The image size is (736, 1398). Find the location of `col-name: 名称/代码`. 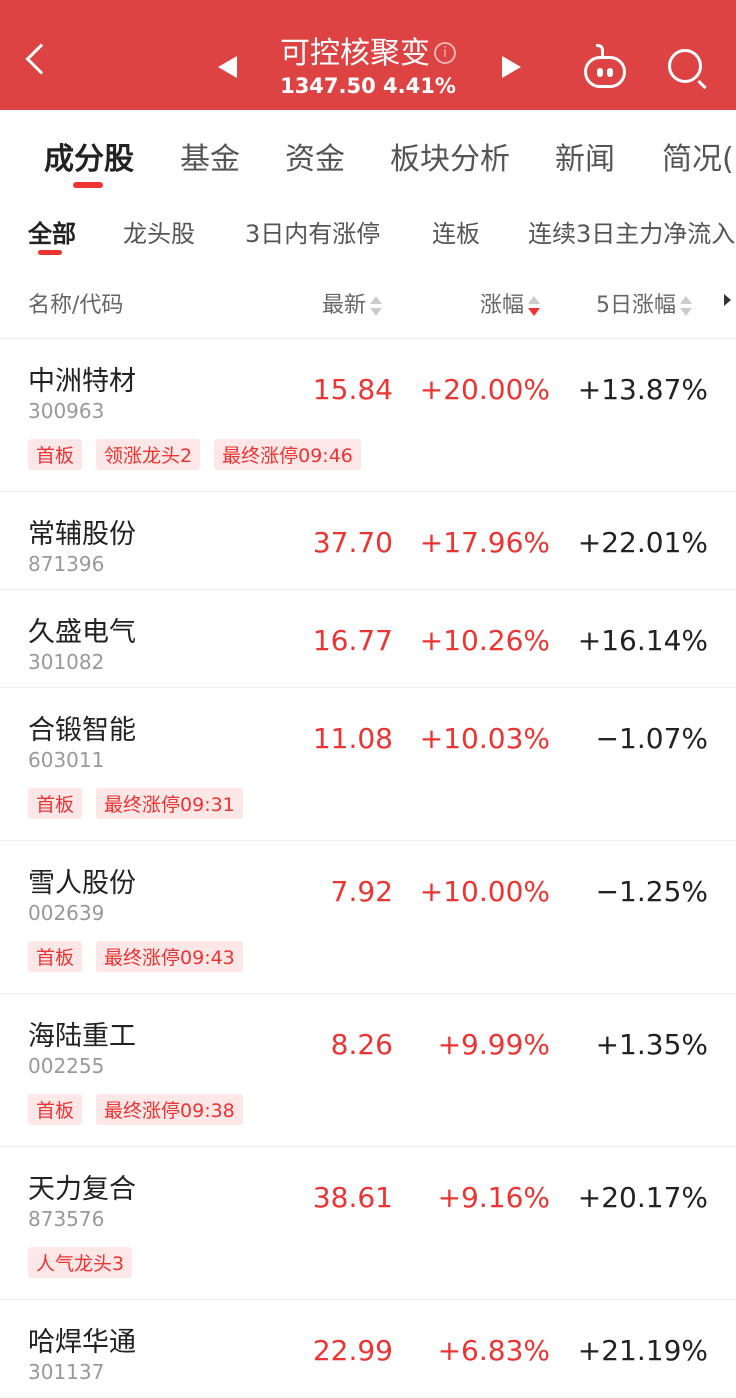

col-name: 名称/代码 is located at coordinates (76, 305).